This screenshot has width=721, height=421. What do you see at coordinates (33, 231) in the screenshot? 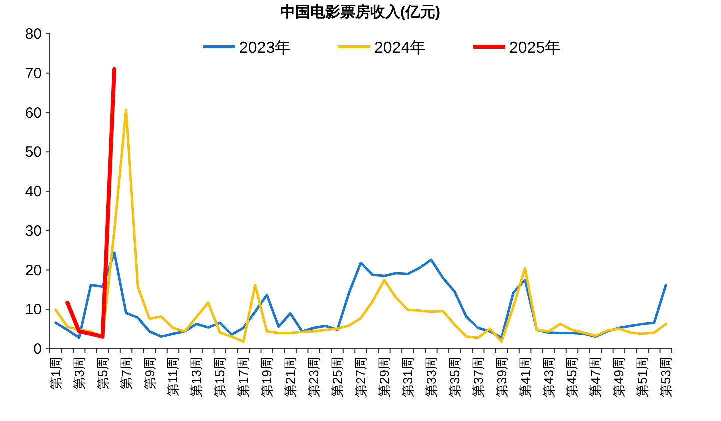
I see `ytick: 30` at bounding box center [33, 231].